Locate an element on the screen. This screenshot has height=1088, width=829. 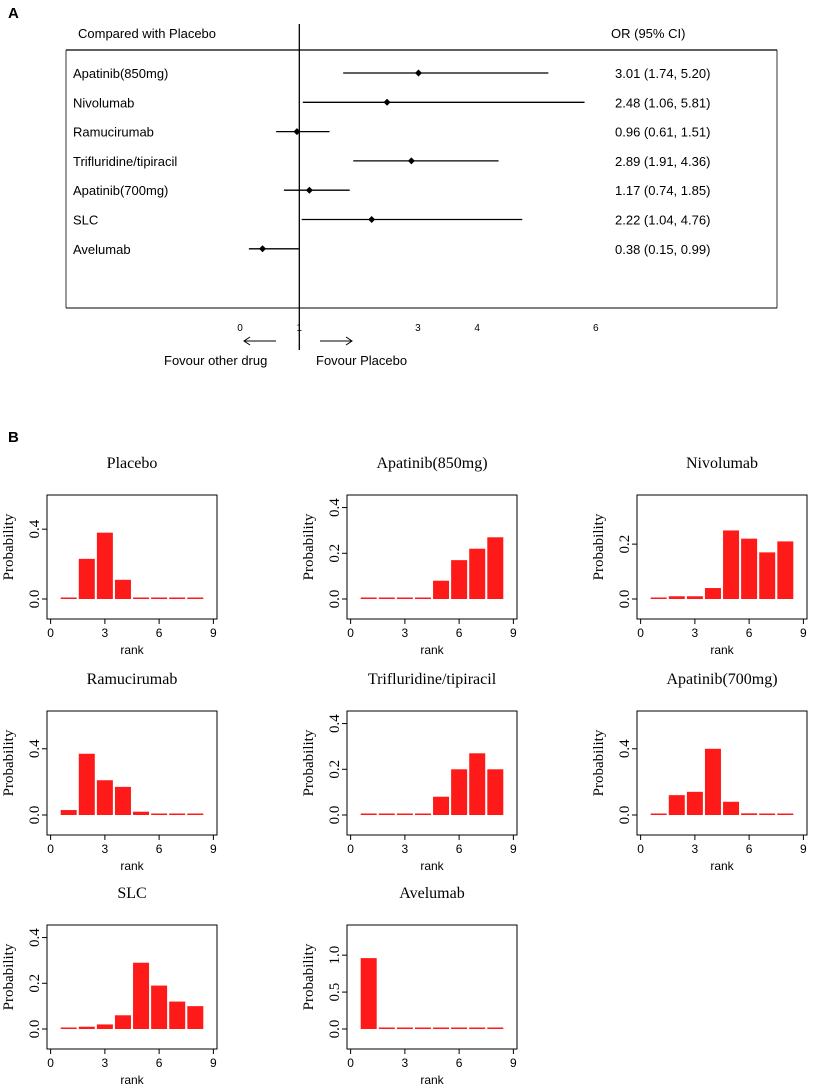
forest-row: Apatinib(850mg) 3.01 (1.74, 5.20) is located at coordinates (391, 73).